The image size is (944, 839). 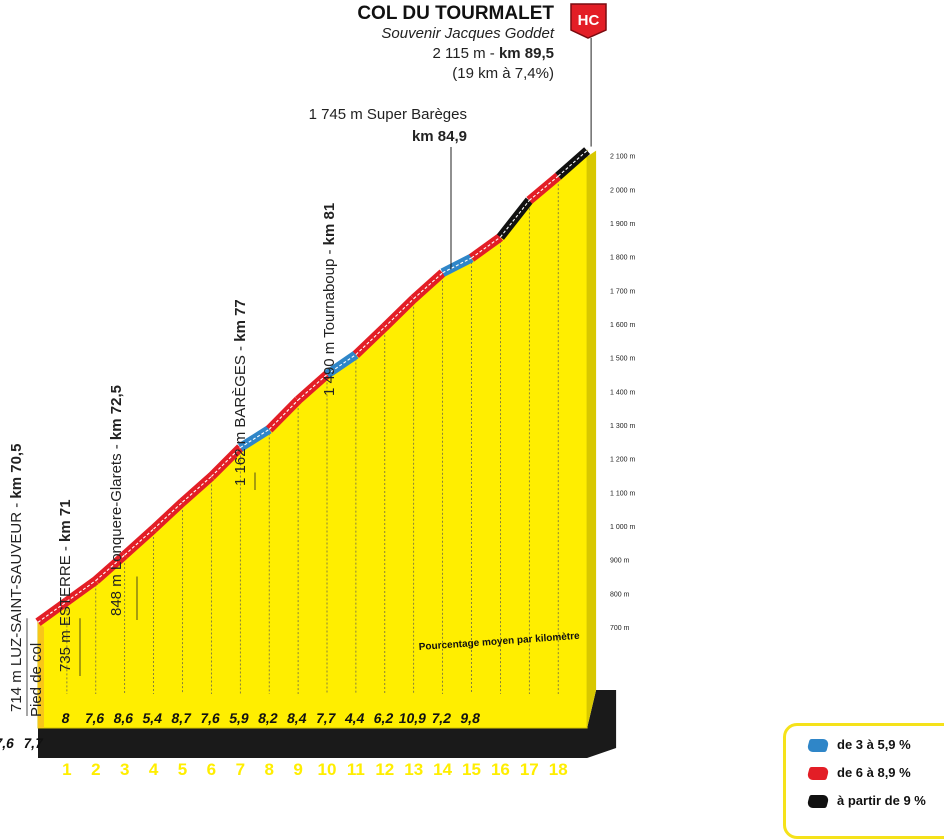 What do you see at coordinates (622, 460) in the screenshot?
I see `y-tick-label: 1 200 m` at bounding box center [622, 460].